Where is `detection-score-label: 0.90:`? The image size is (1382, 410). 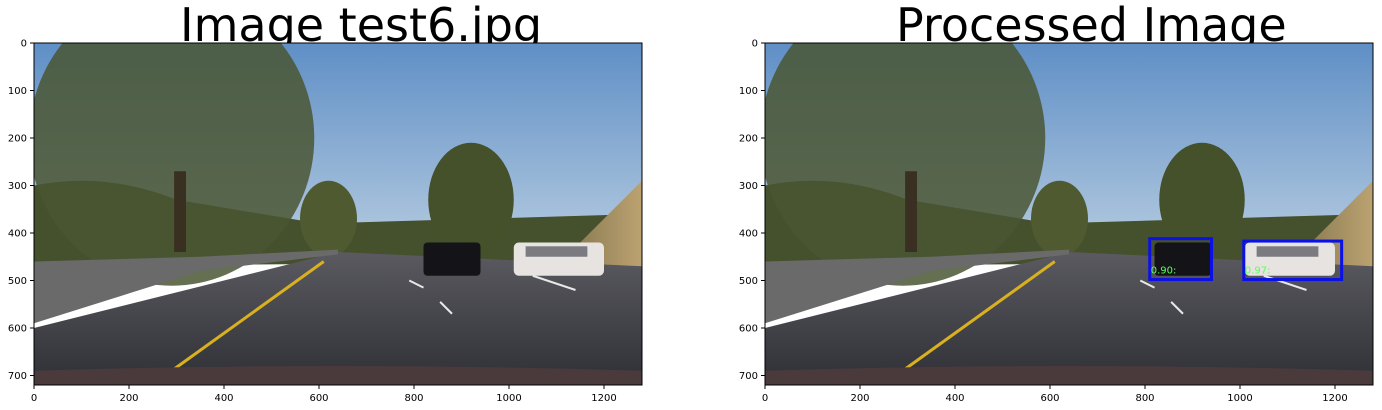
detection-score-label: 0.90: is located at coordinates (1164, 271).